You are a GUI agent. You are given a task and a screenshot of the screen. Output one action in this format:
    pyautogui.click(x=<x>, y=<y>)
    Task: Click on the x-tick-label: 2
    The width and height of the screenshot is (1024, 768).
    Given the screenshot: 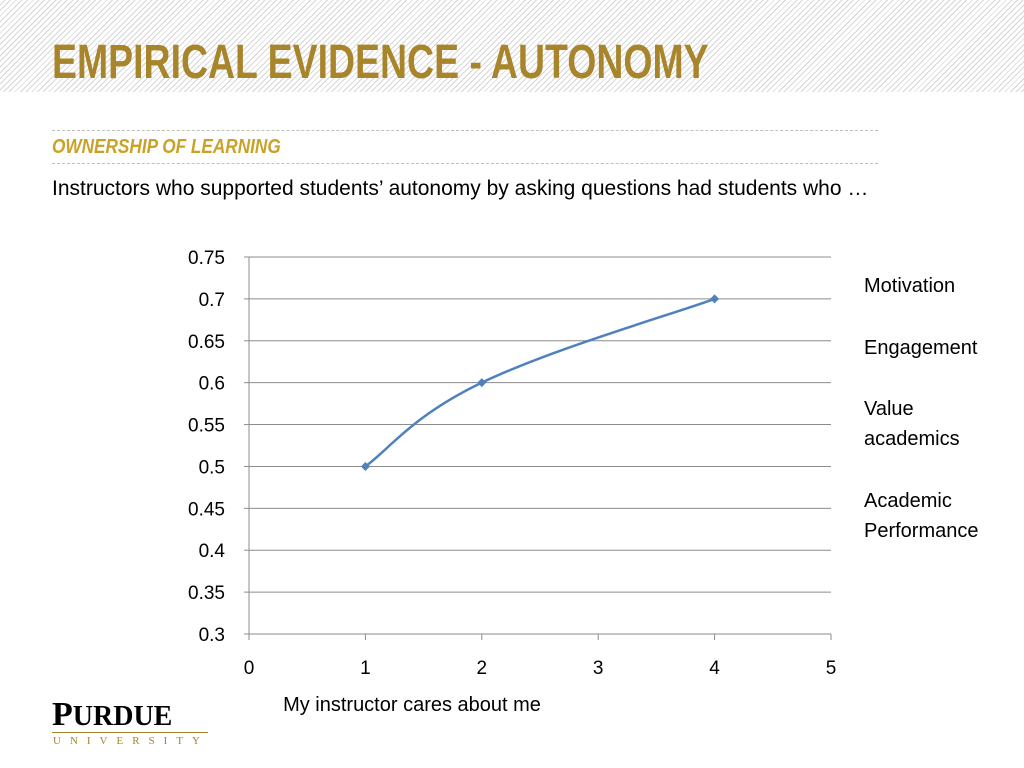 What is the action you would take?
    pyautogui.click(x=482, y=668)
    